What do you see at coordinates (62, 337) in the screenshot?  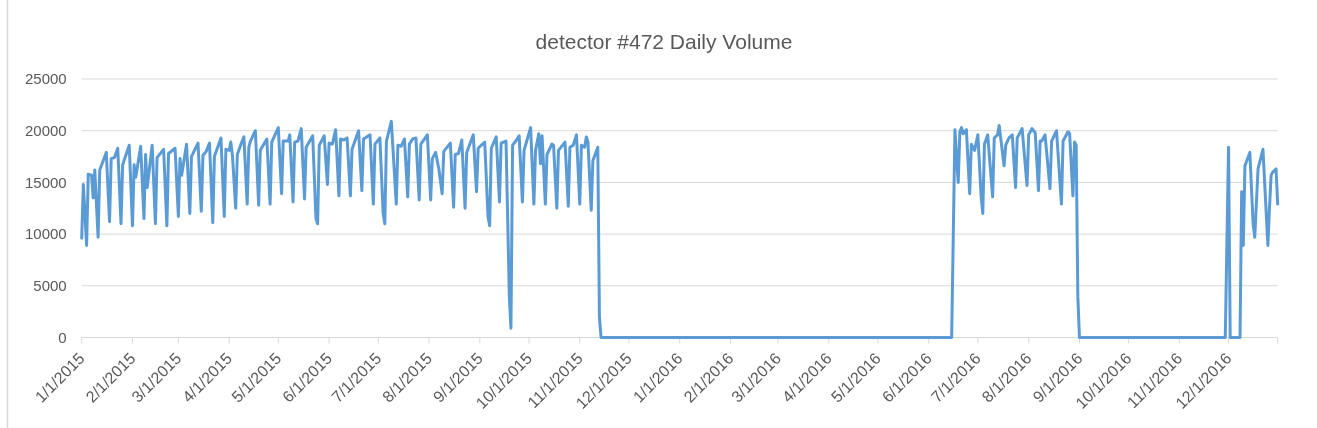 I see `y-tick-label: 0` at bounding box center [62, 337].